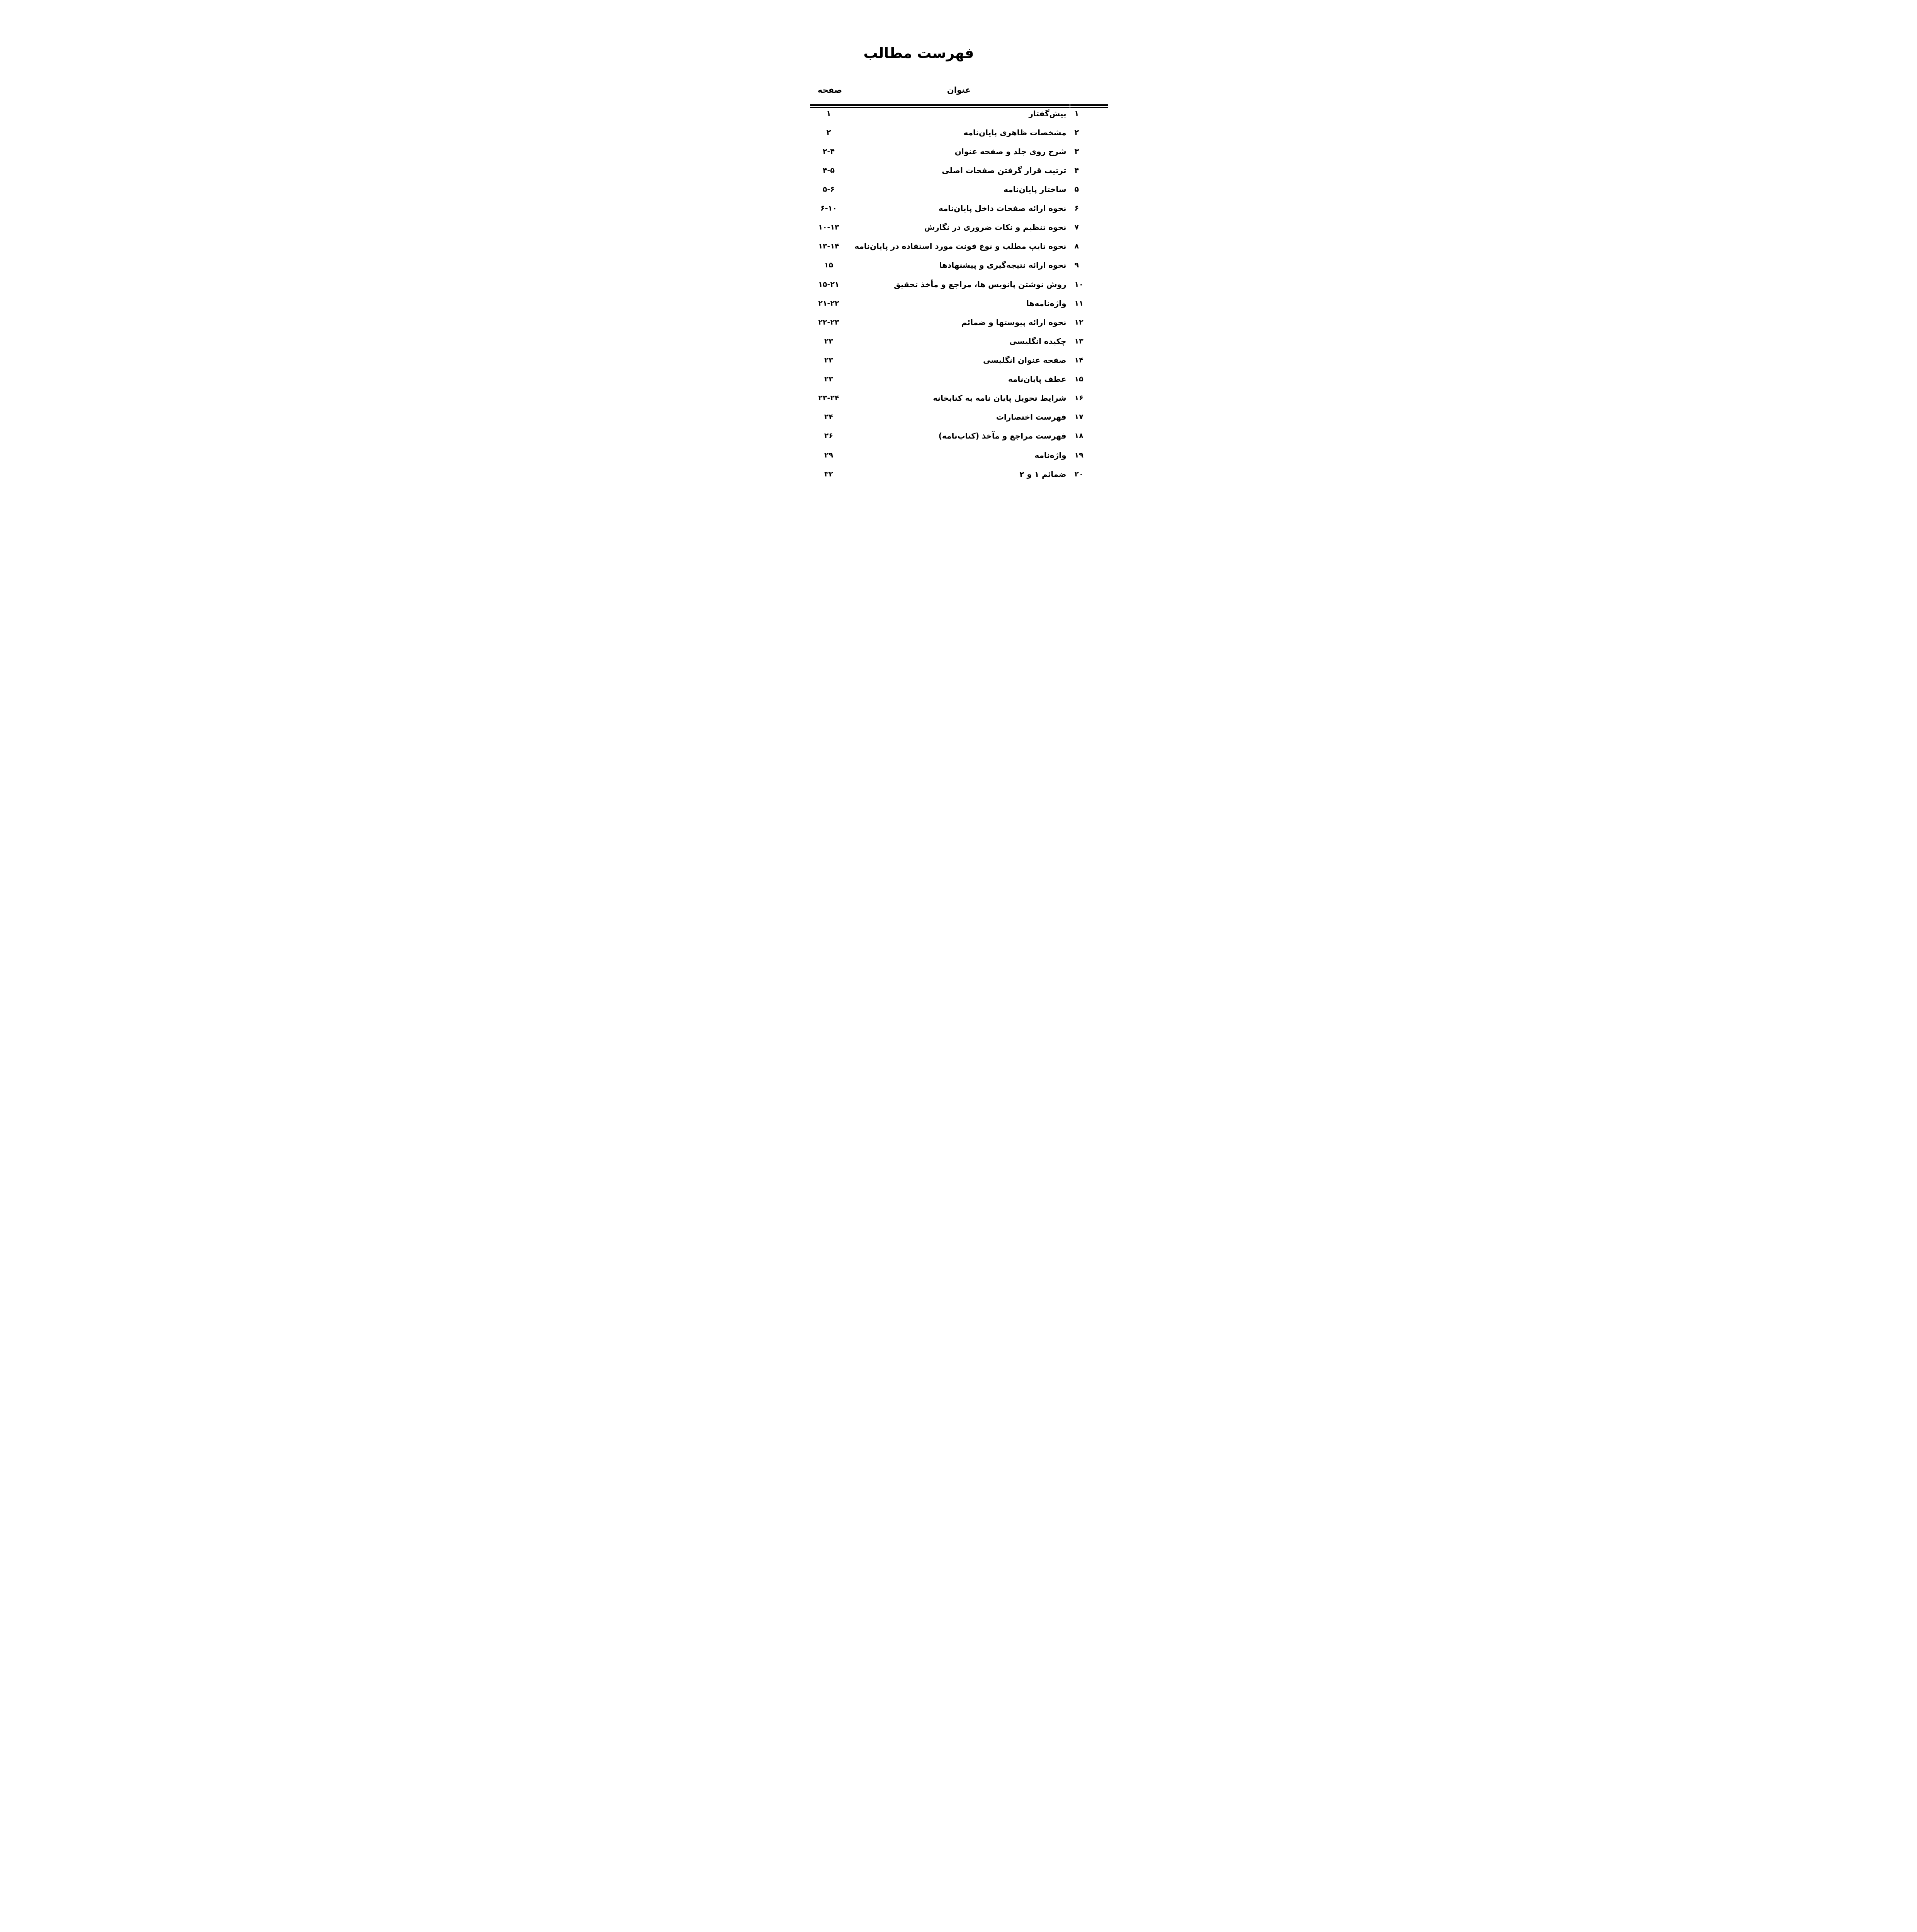 The image size is (1917, 1932). Describe the element at coordinates (1000, 398) in the screenshot. I see `entry-title: شرایط تحویل پایان نامه به کتابخانه` at that location.